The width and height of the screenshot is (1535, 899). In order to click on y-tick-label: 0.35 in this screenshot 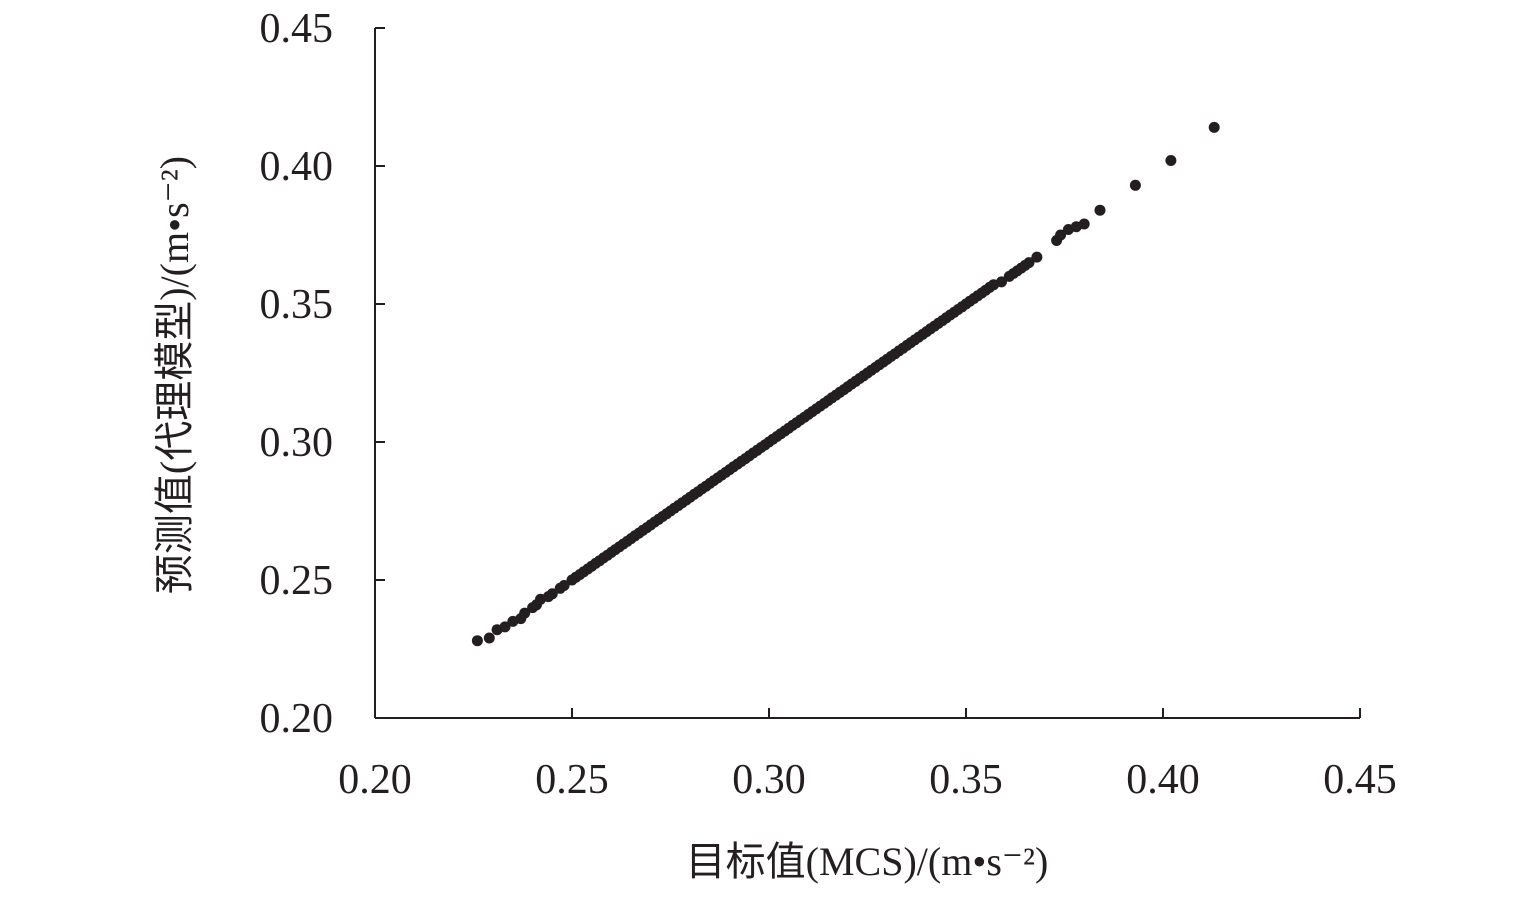, I will do `click(297, 305)`.